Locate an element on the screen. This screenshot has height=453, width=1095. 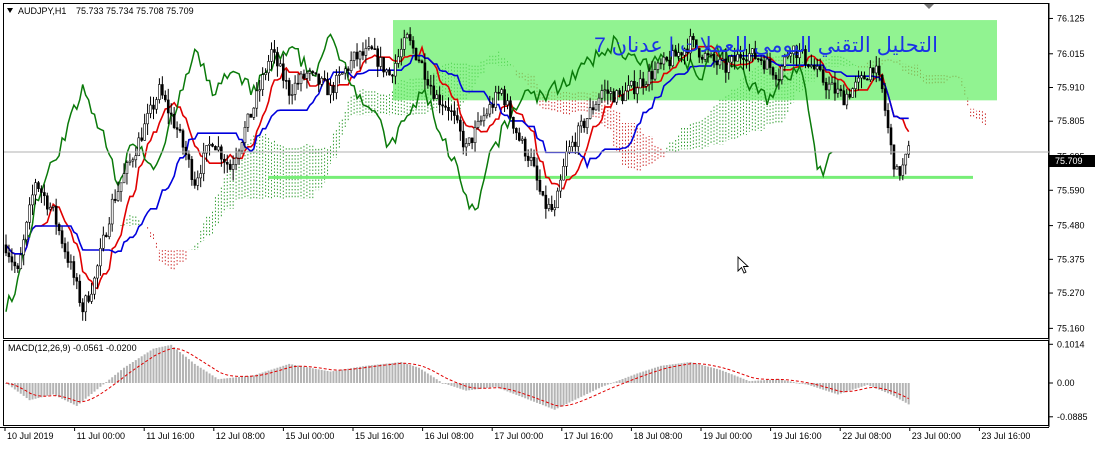
time-tick-label: 12 Jul 08:00 is located at coordinates (240, 436).